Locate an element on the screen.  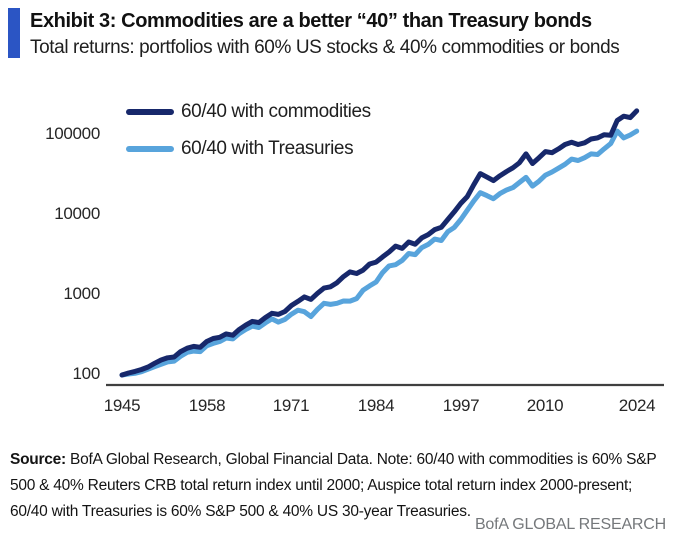
y-axis-label-10000: 10000 is located at coordinates (77, 213).